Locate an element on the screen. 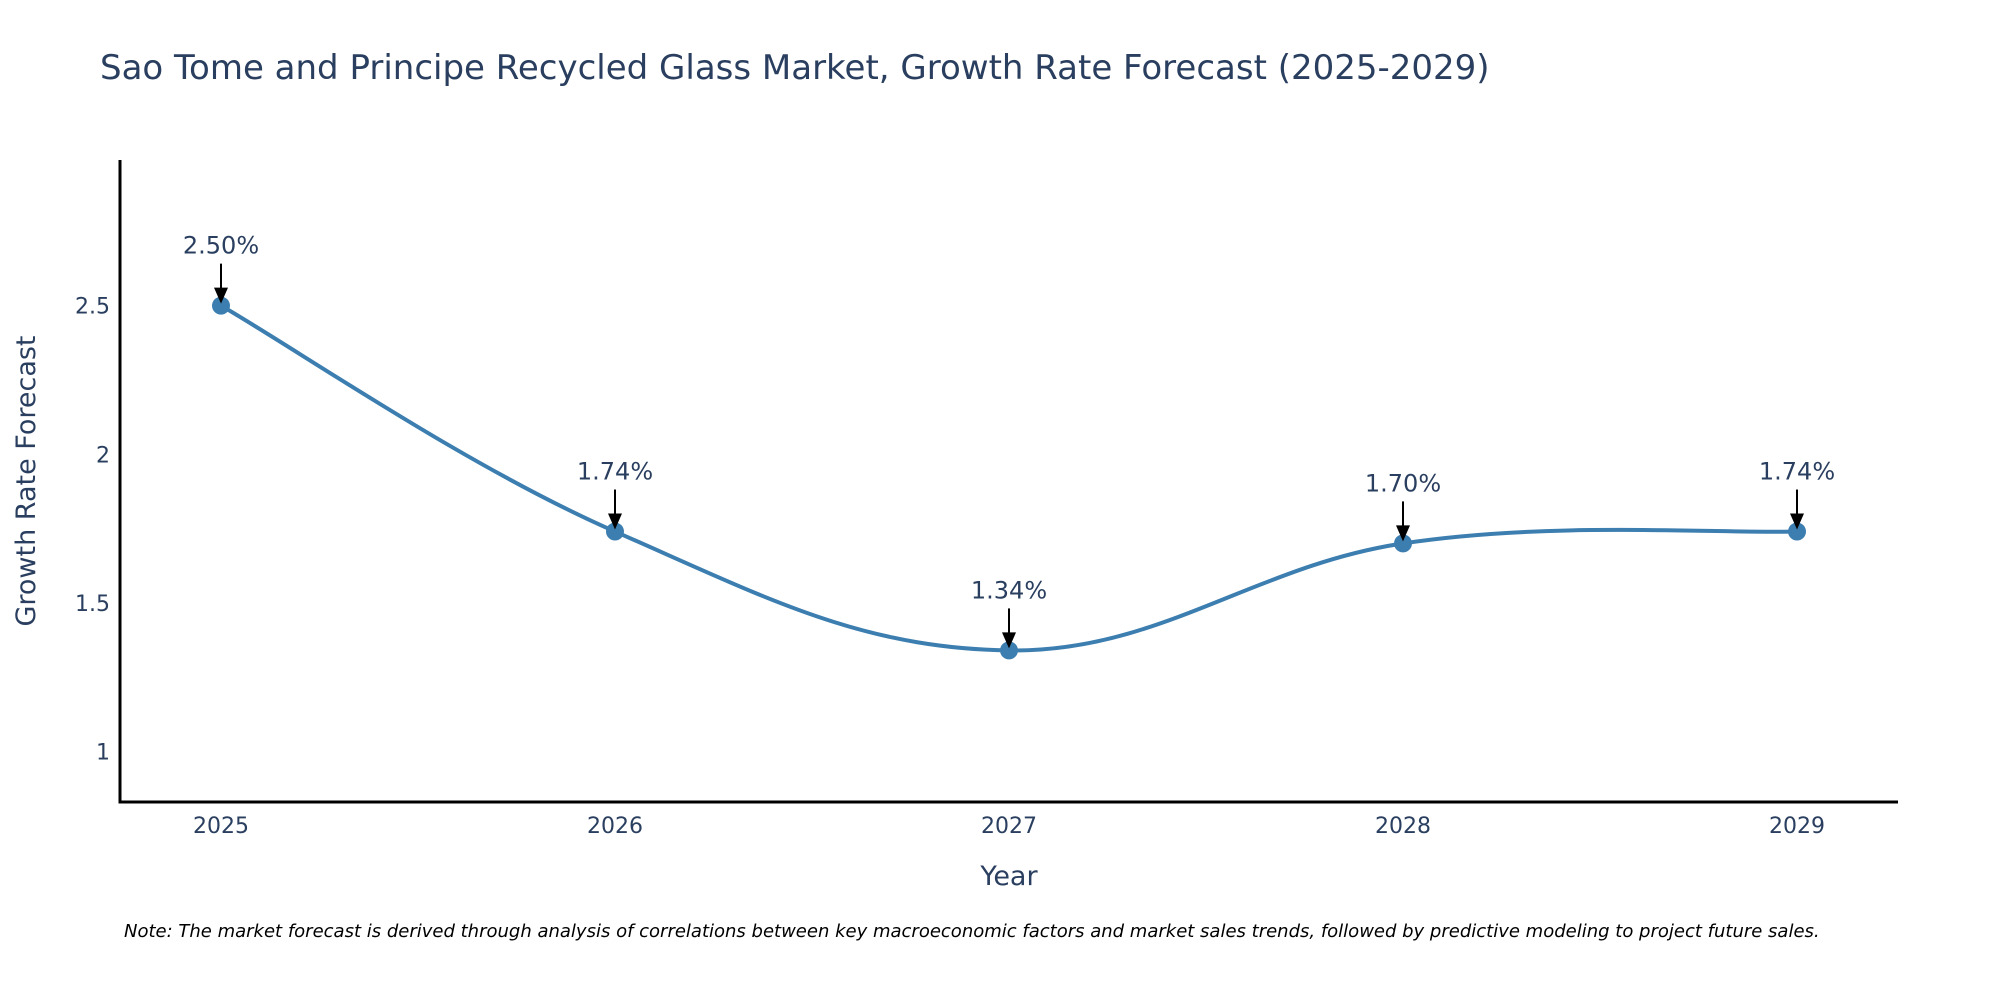  data-label: 2.50% is located at coordinates (221, 246).